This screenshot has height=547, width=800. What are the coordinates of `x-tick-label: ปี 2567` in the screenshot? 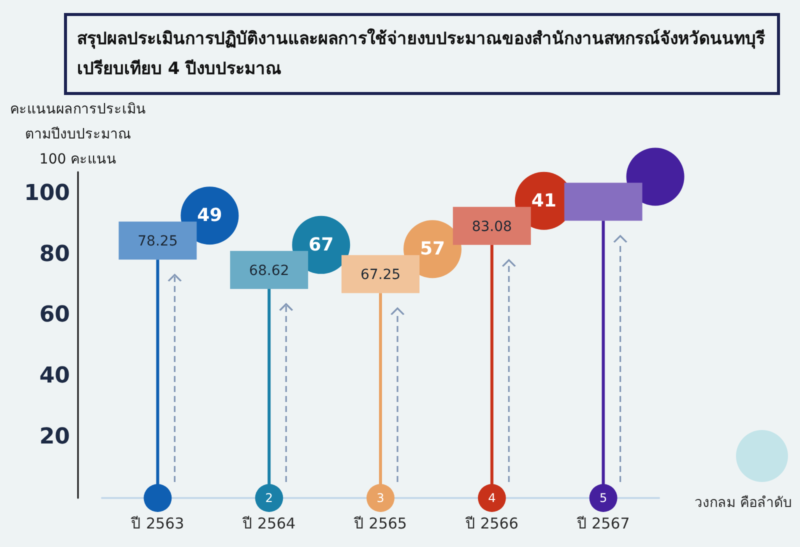 It's located at (603, 523).